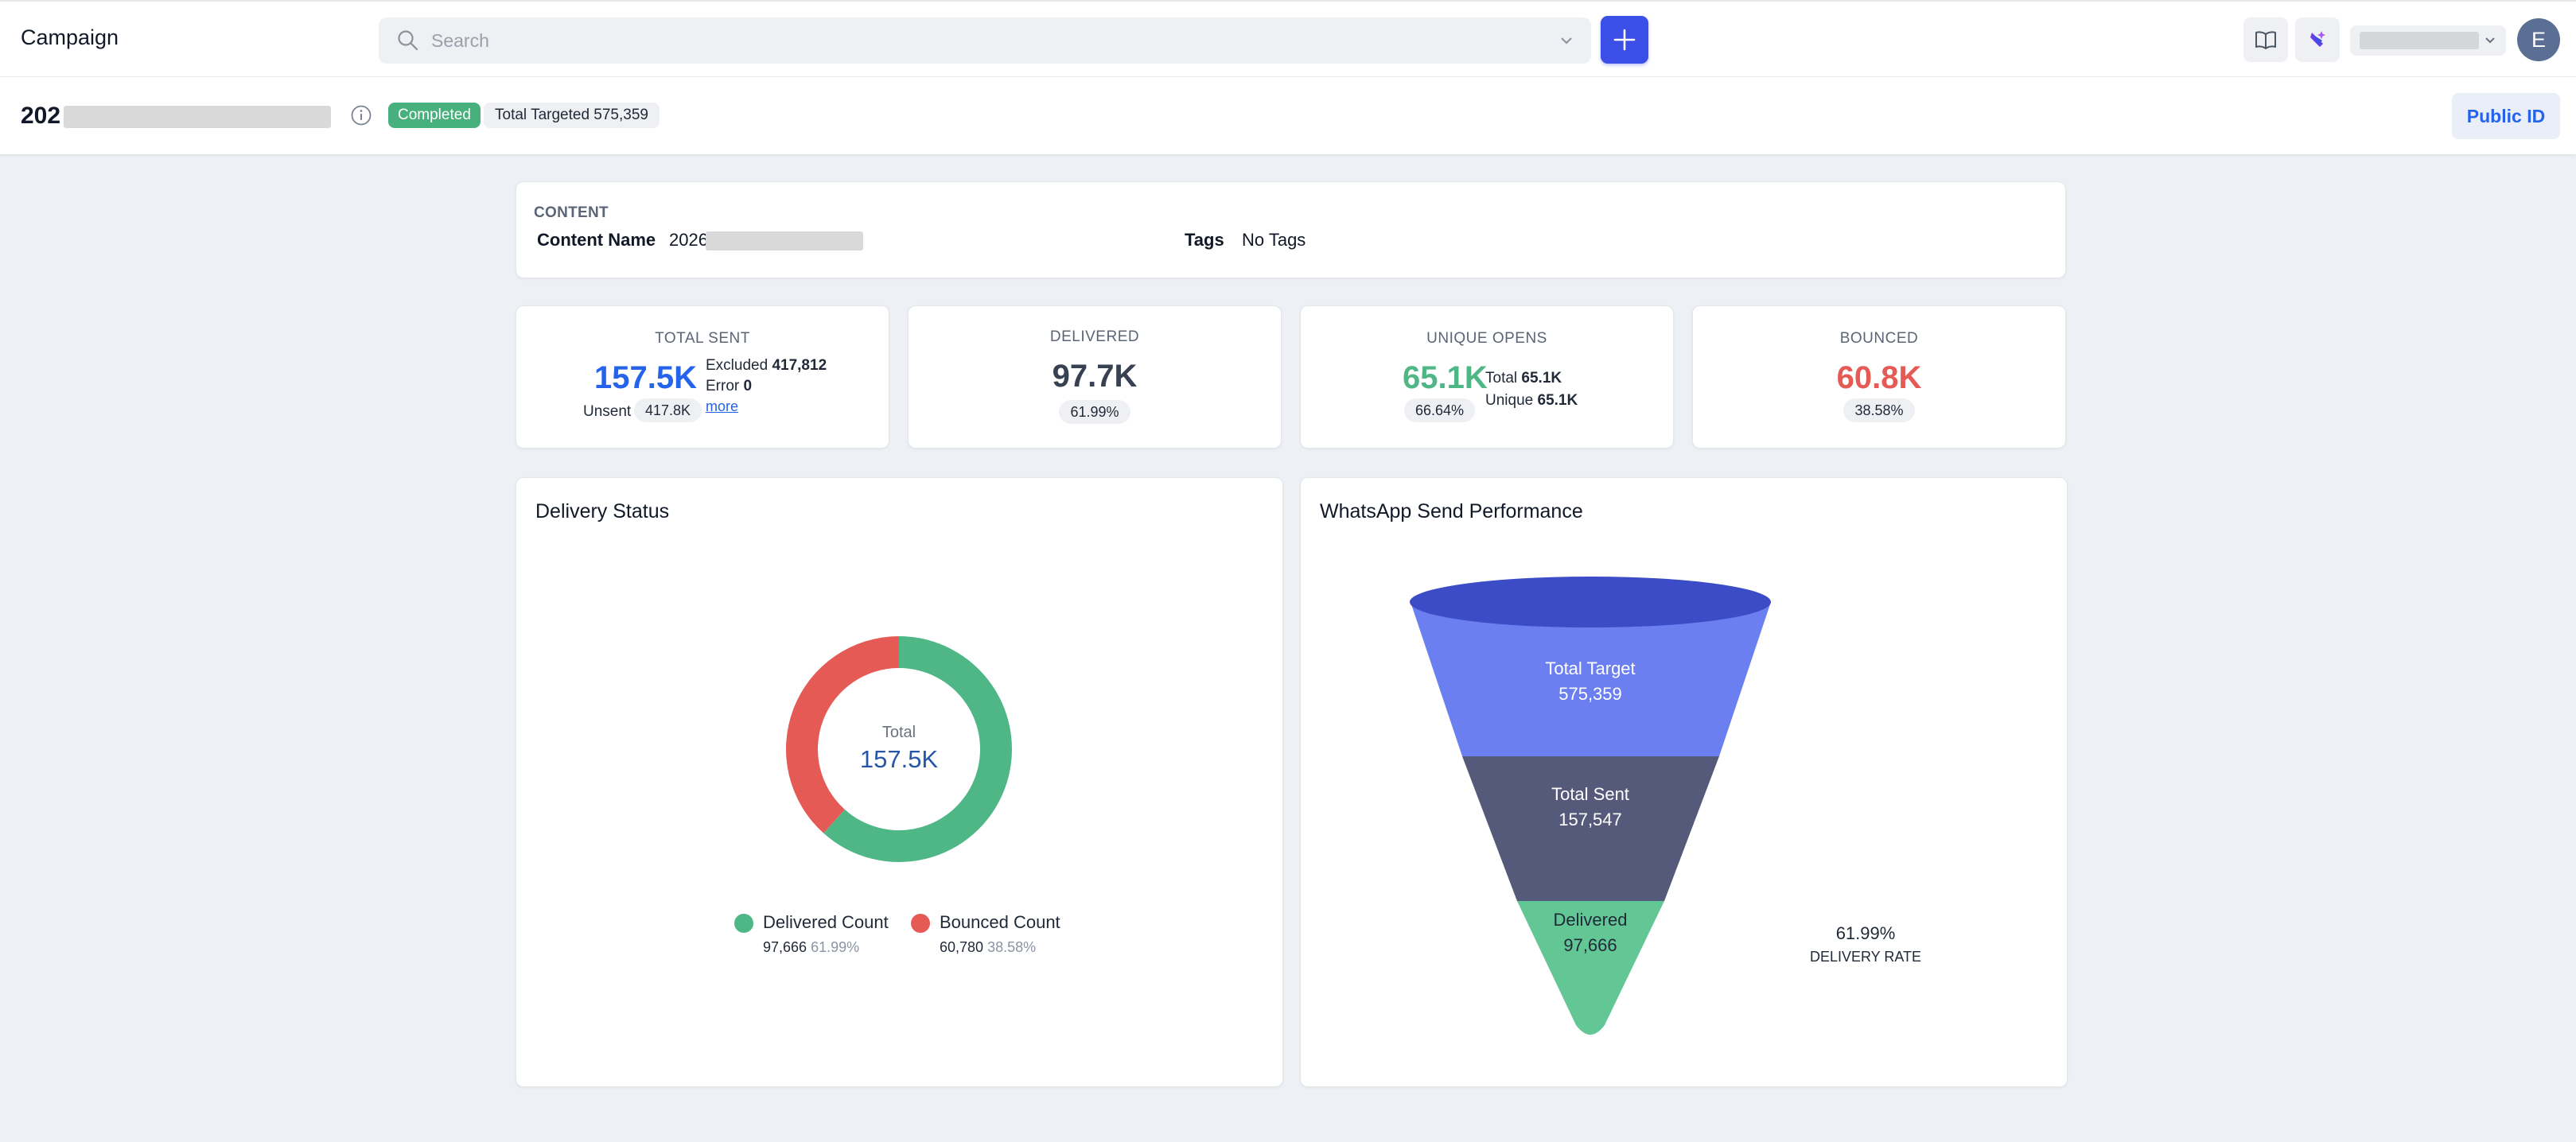 This screenshot has height=1142, width=2576. I want to click on content-card: CONTENT Content Name 2026 Tags No Tags, so click(1291, 229).